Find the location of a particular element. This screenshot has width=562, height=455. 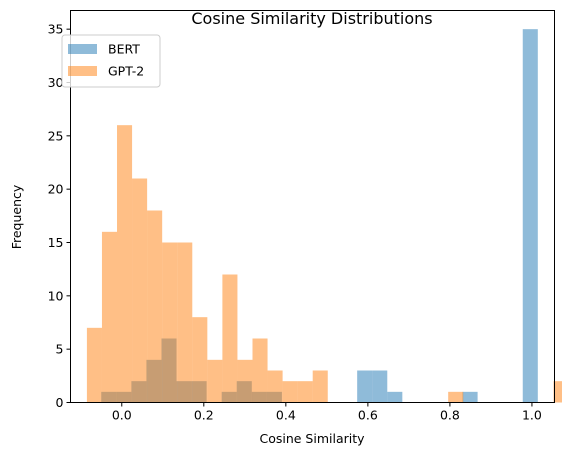

y-tick-label: 30 is located at coordinates (56, 82).